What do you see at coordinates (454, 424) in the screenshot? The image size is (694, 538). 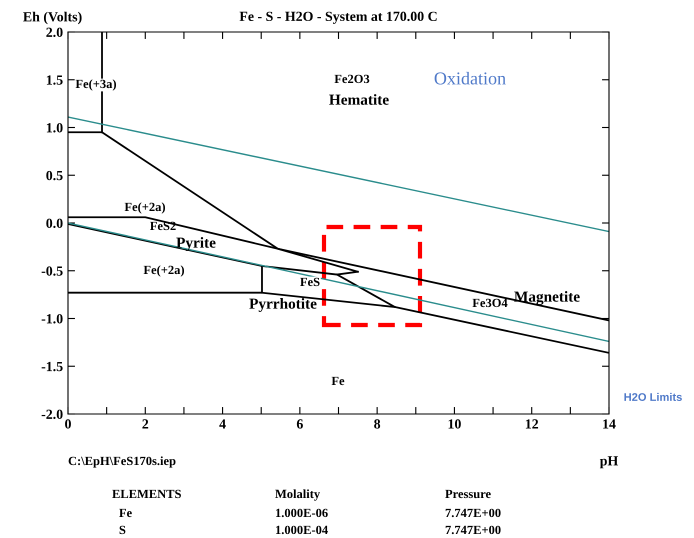 I see `x-tick-label: 10` at bounding box center [454, 424].